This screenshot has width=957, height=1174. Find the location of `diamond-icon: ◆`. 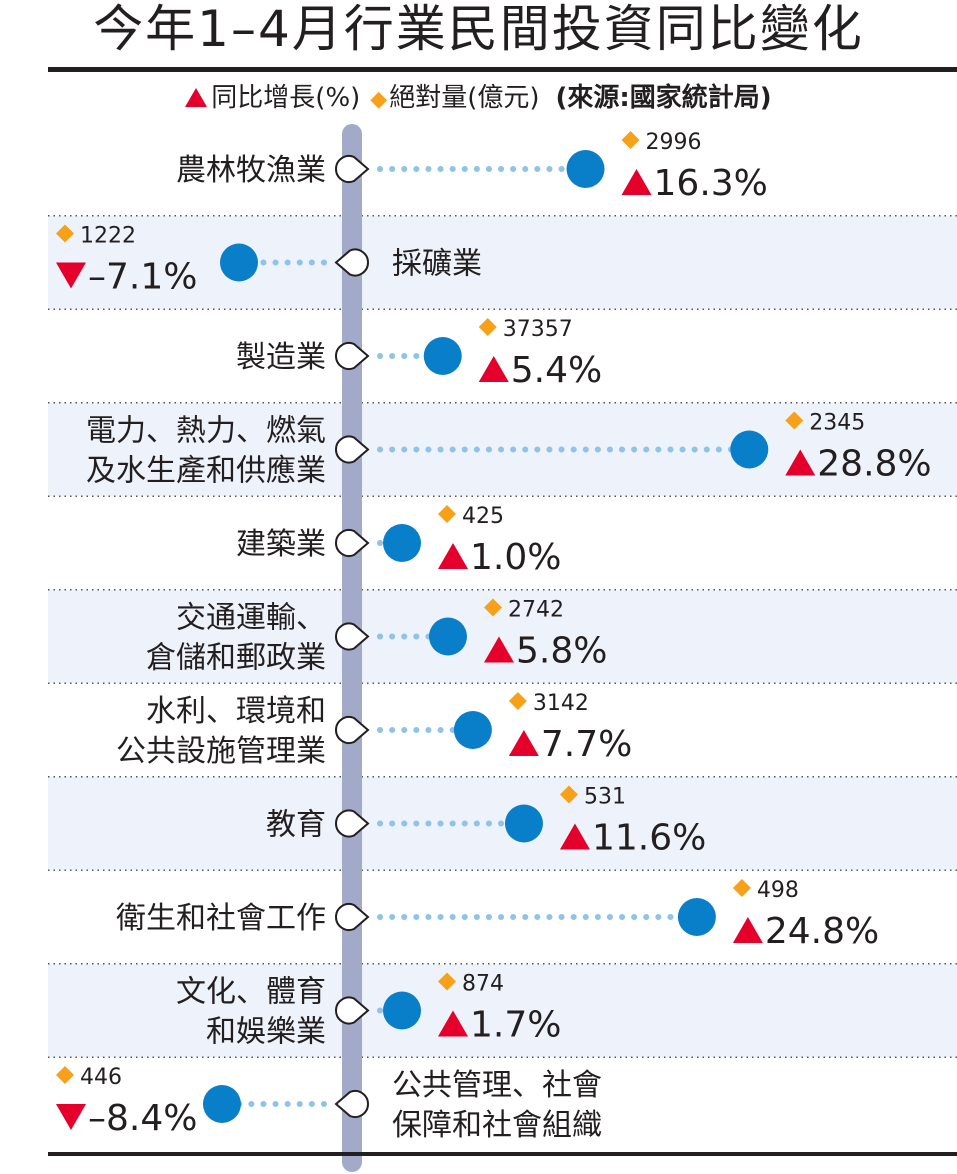

diamond-icon: ◆ is located at coordinates (379, 99).